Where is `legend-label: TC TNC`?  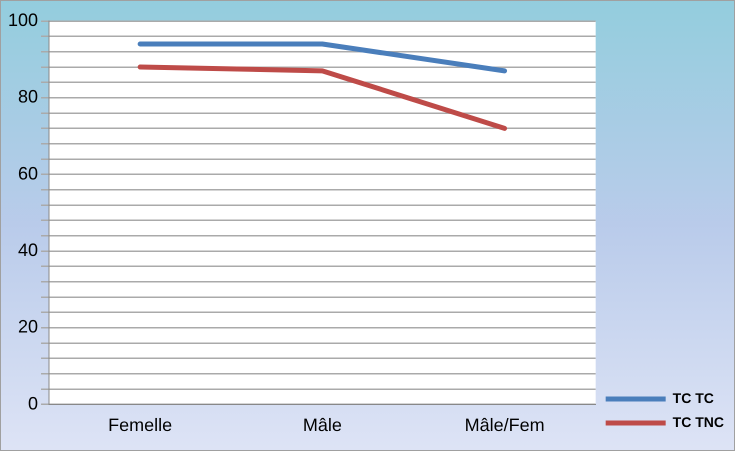 legend-label: TC TNC is located at coordinates (698, 422).